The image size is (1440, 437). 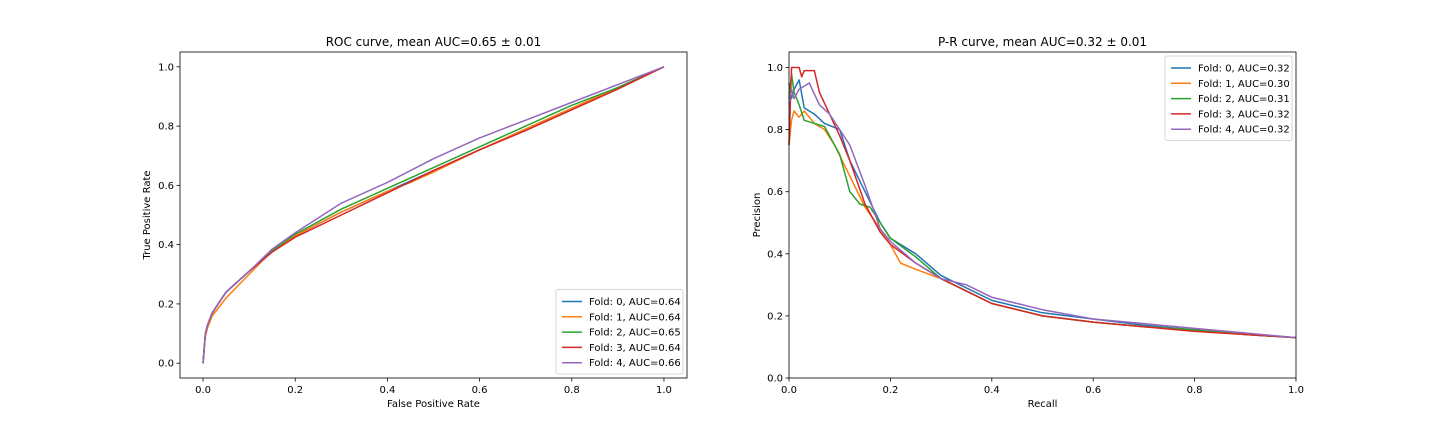 I want to click on roc-y-tick-label: 1.0, so click(x=166, y=67).